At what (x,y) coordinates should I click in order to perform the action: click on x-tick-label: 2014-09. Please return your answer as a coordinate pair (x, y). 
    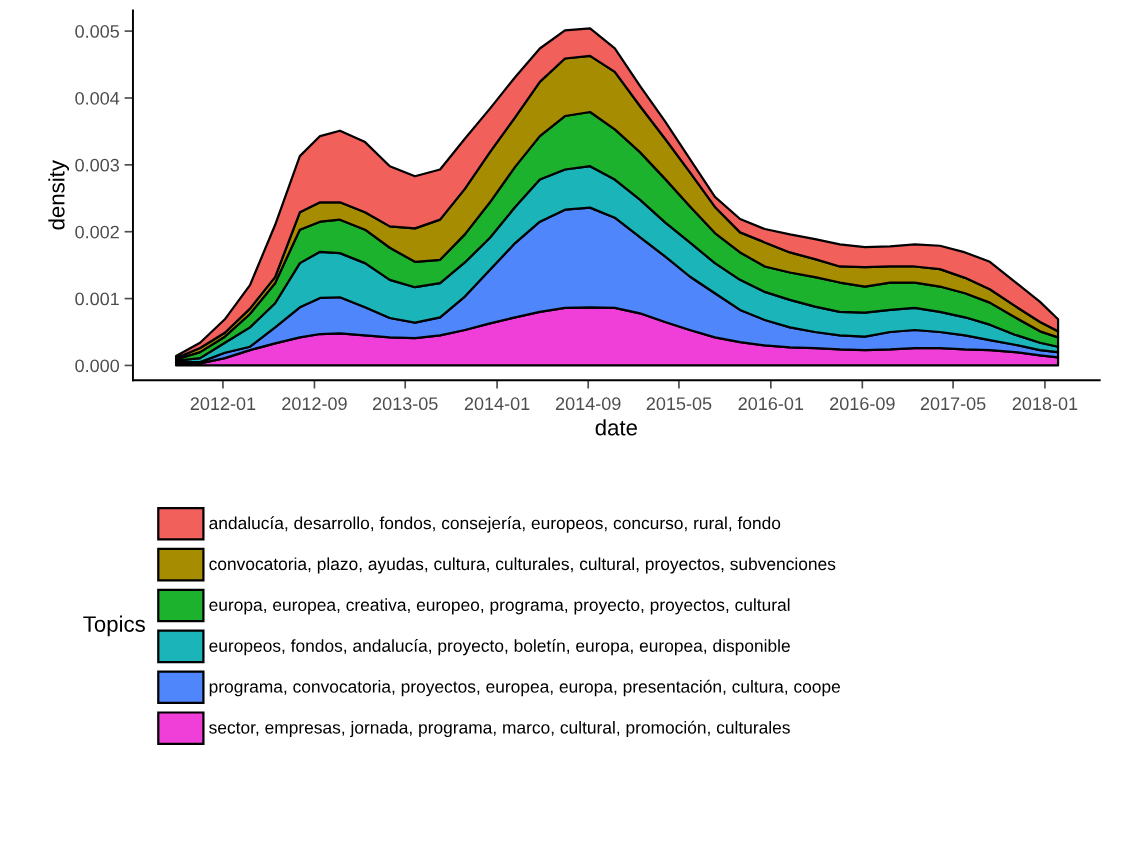
    Looking at the image, I should click on (588, 404).